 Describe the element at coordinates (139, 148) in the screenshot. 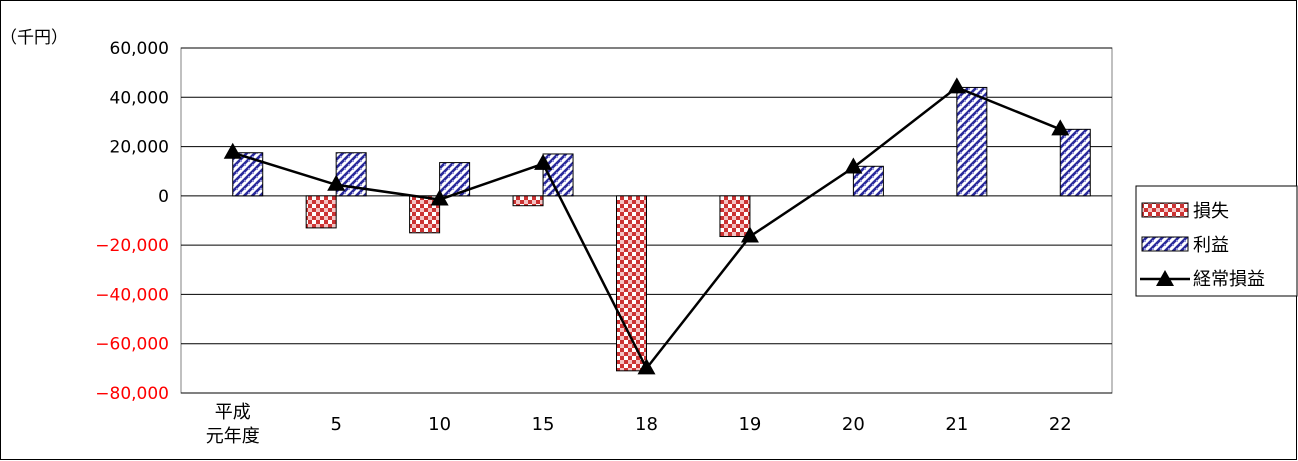

I see `y-tick-label: 20,000` at that location.